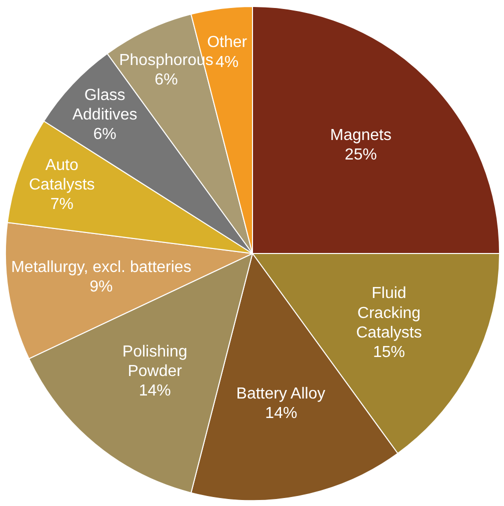 Image resolution: width=504 pixels, height=506 pixels. I want to click on slice-label: Battery Alloy, so click(281, 394).